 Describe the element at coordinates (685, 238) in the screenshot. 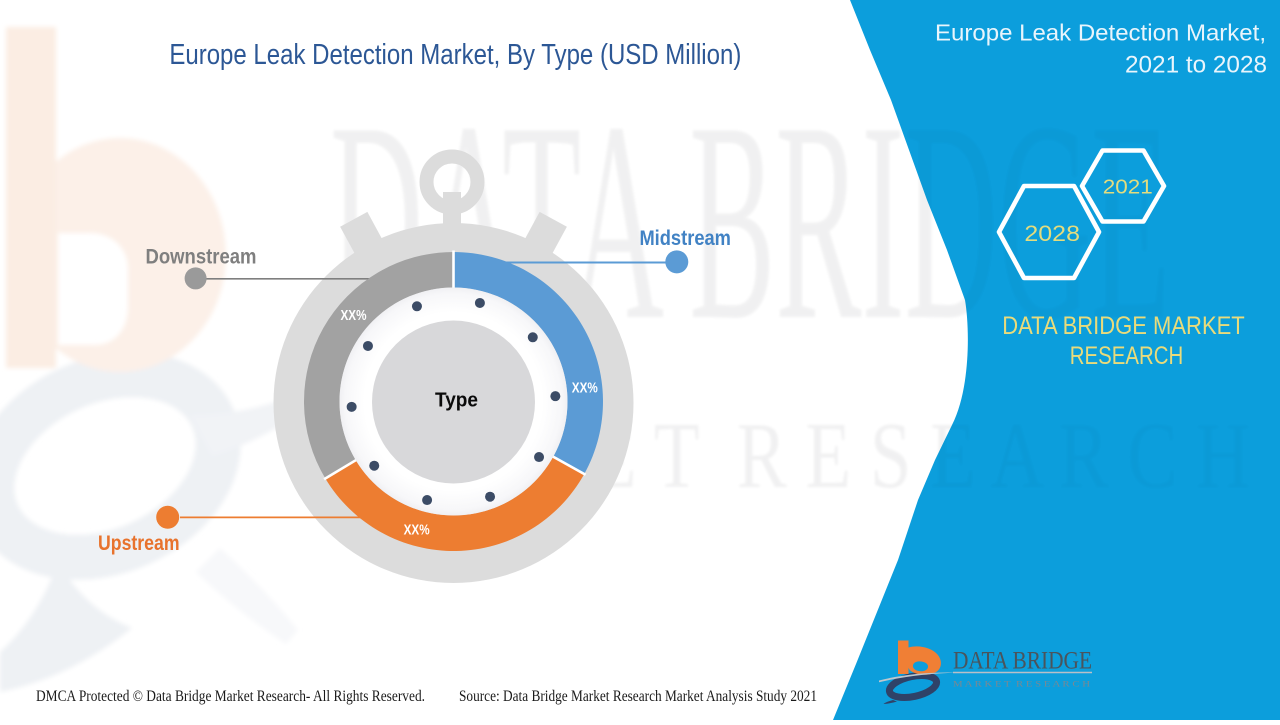

I see `svg-text: Midstream` at that location.